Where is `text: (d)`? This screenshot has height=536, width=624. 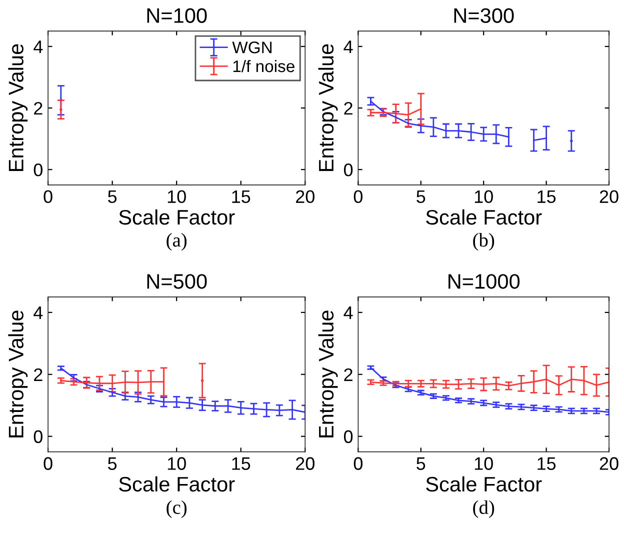 text: (d) is located at coordinates (483, 509).